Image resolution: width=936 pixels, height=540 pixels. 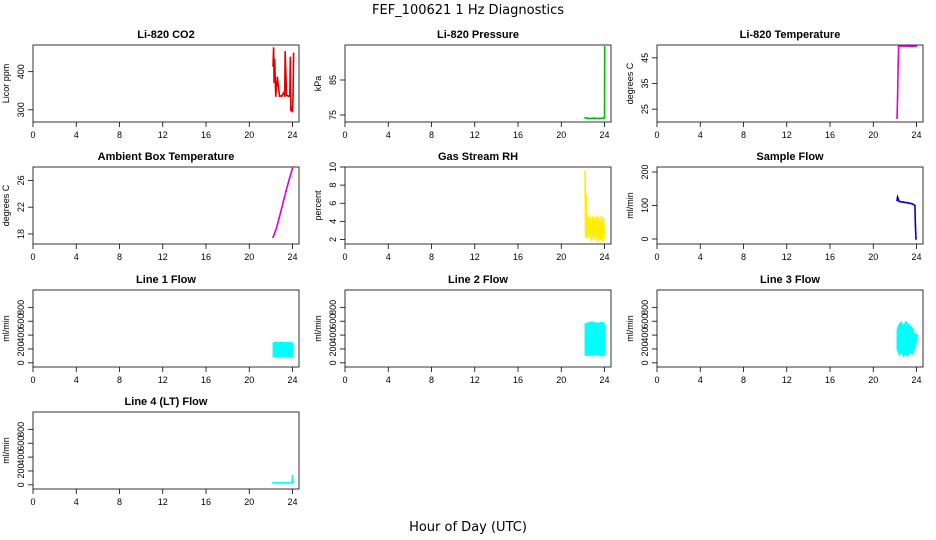 What do you see at coordinates (333, 115) in the screenshot?
I see `y-tick-label: 75` at bounding box center [333, 115].